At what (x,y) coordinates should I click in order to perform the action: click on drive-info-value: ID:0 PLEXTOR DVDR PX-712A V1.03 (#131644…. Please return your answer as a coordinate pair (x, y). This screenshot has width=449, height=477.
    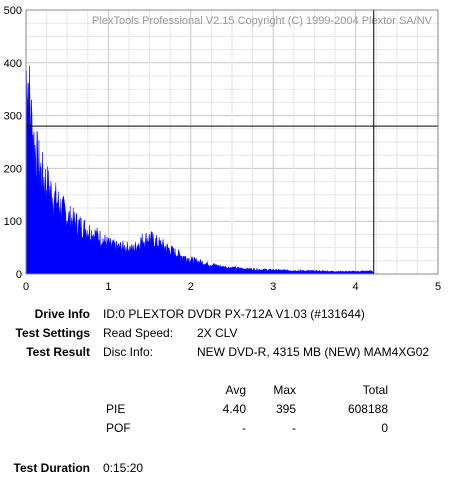
    Looking at the image, I should click on (234, 314).